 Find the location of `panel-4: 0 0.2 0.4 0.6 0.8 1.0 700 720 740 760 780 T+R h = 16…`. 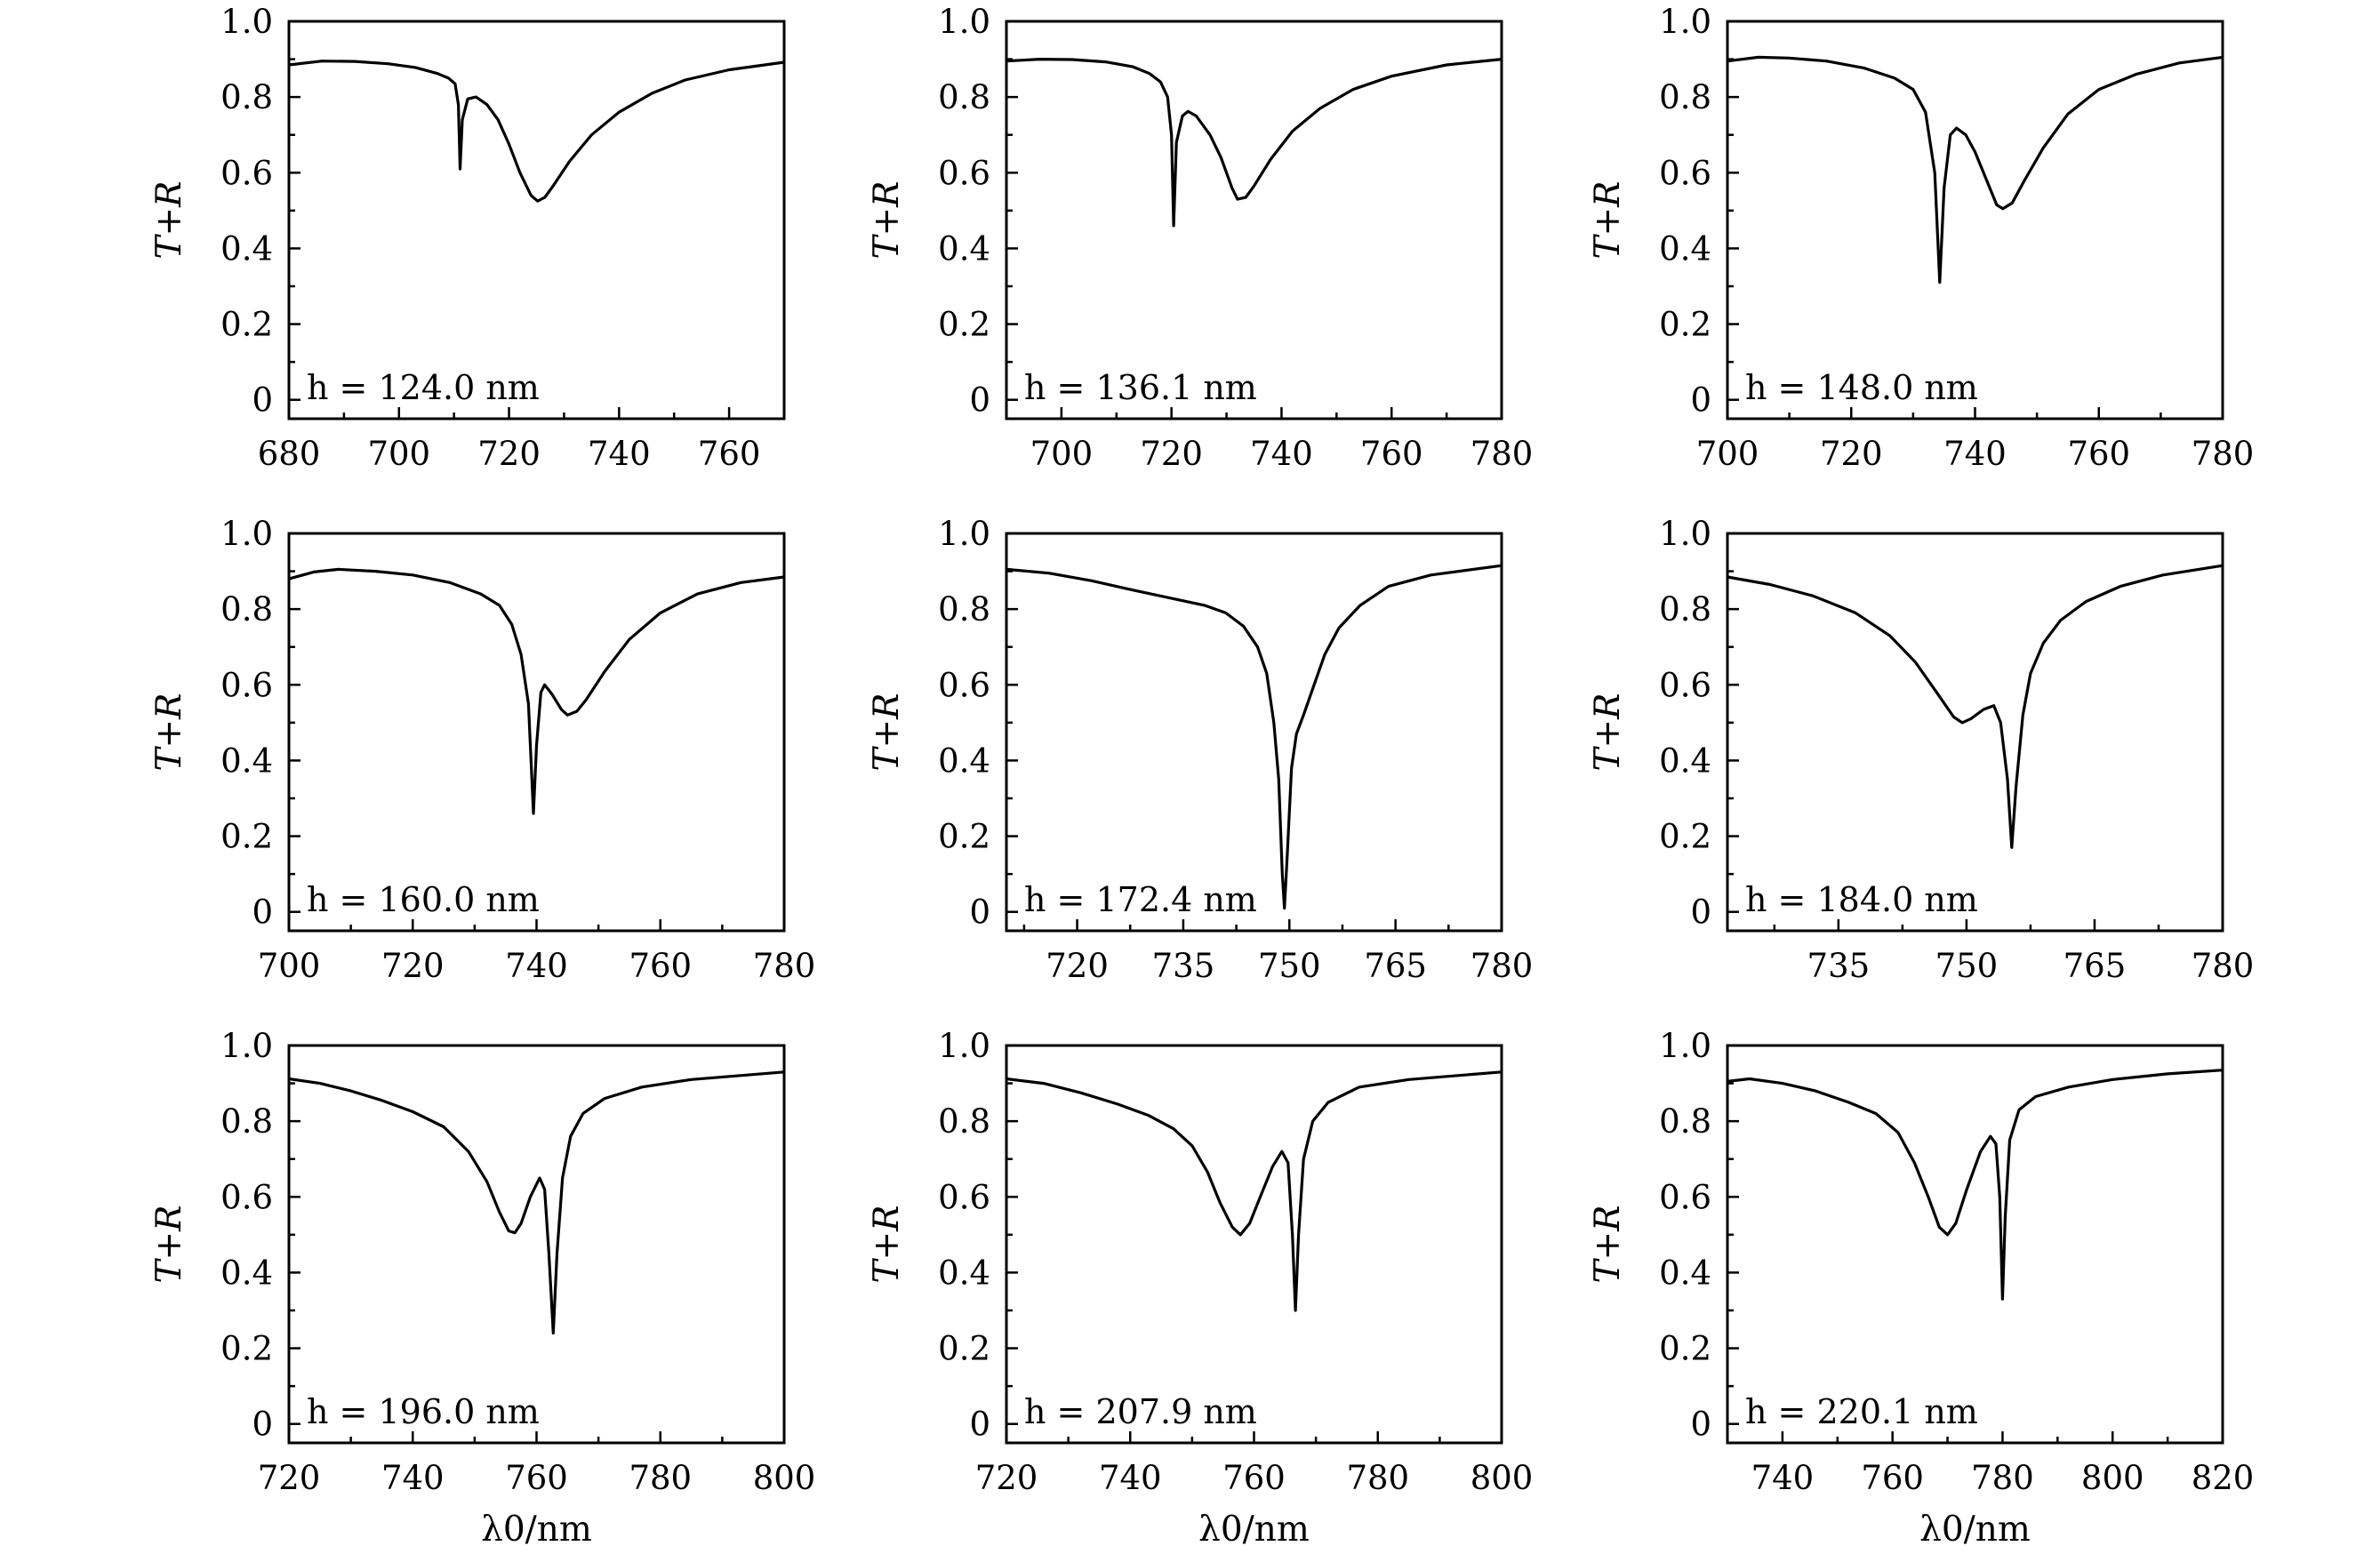

panel-4: 0 0.2 0.4 0.6 0.8 1.0 700 720 740 760 780 T+R h = 16… is located at coordinates (482, 750).